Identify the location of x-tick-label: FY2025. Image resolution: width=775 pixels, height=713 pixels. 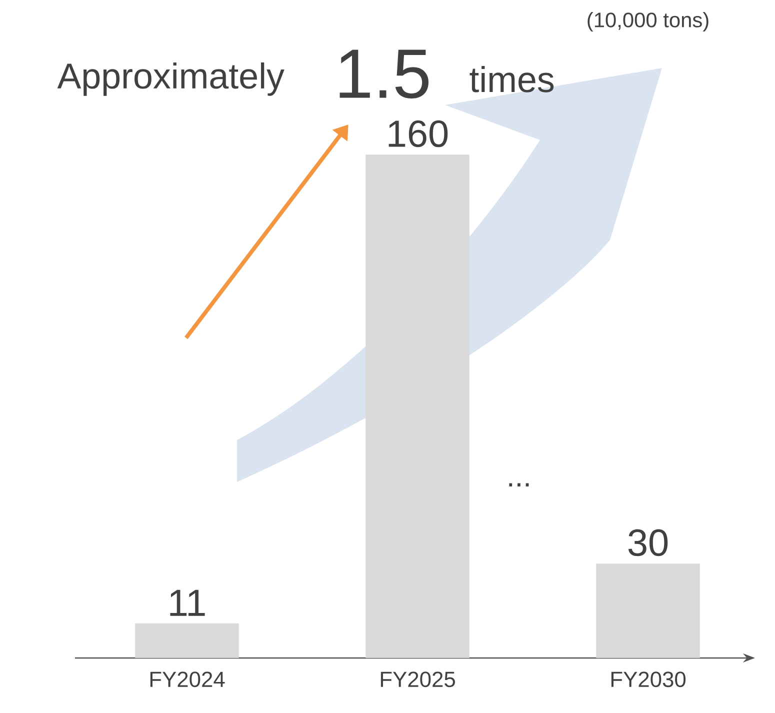
(417, 680).